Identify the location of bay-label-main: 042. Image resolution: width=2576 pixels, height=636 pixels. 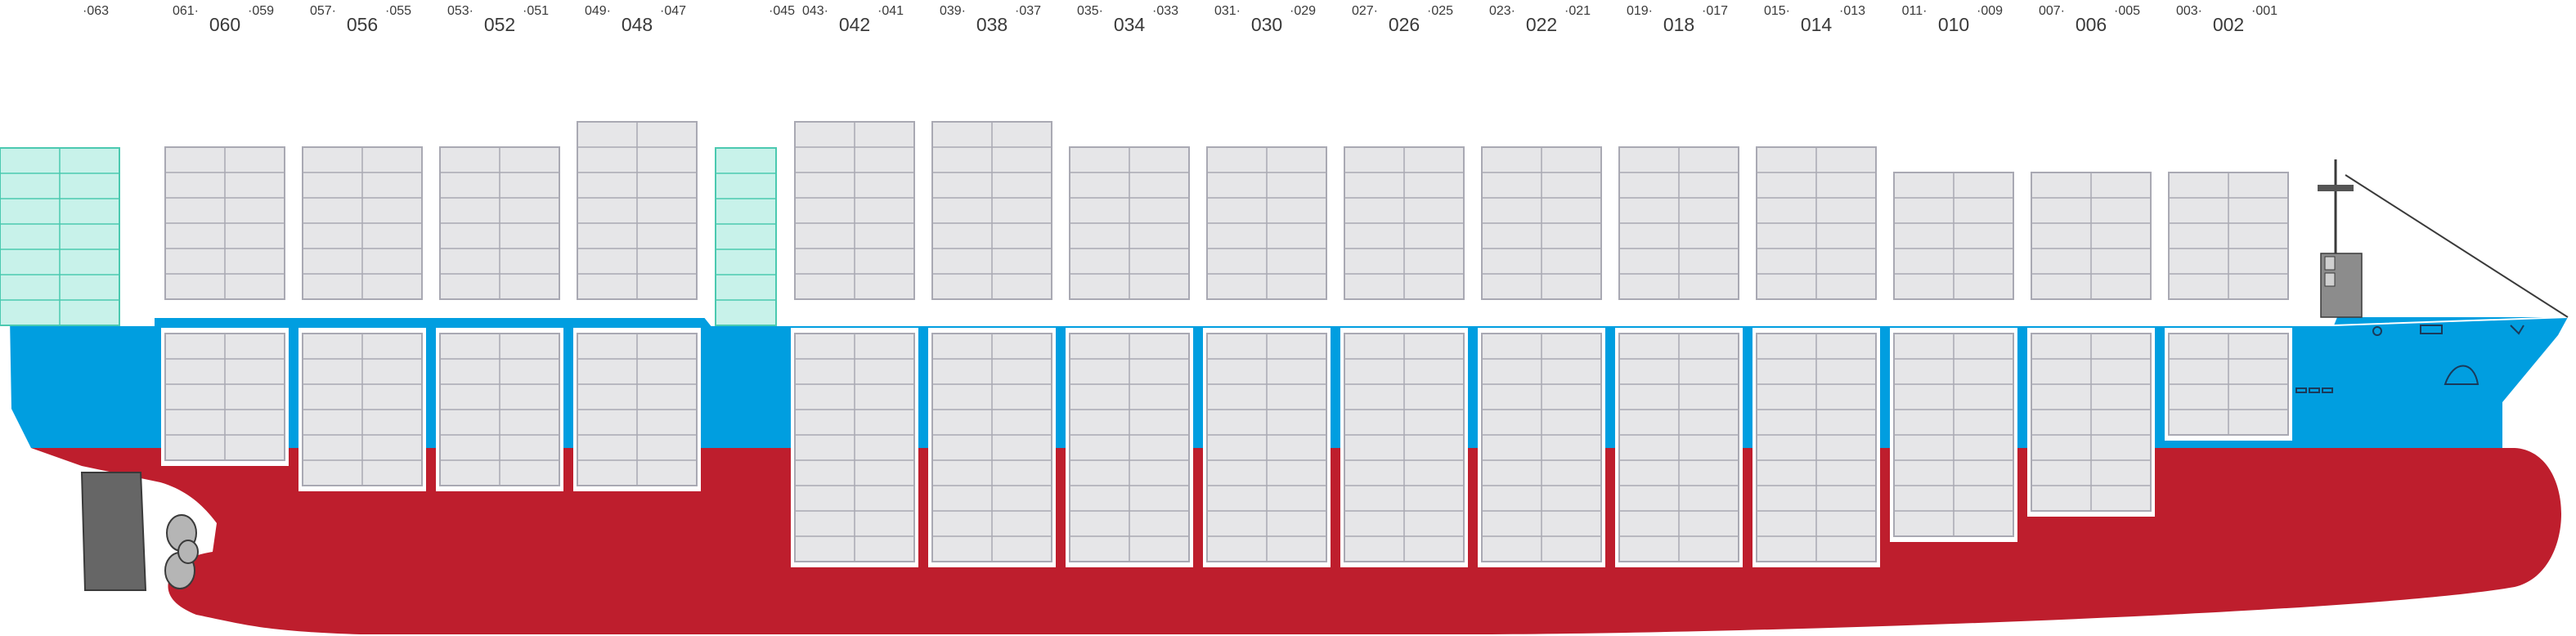
(854, 24).